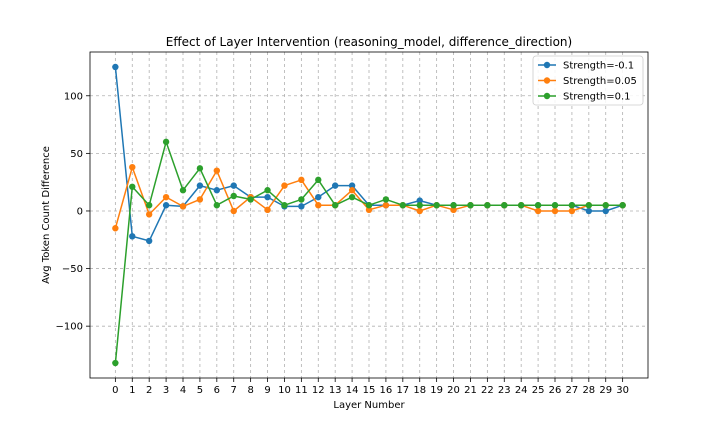  Describe the element at coordinates (166, 390) in the screenshot. I see `x-tick-label: 3` at that location.